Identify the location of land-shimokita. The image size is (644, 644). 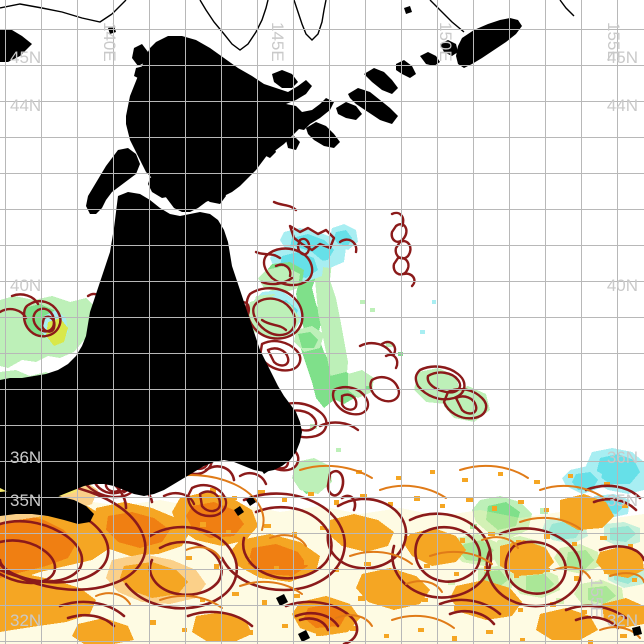
(210, 189).